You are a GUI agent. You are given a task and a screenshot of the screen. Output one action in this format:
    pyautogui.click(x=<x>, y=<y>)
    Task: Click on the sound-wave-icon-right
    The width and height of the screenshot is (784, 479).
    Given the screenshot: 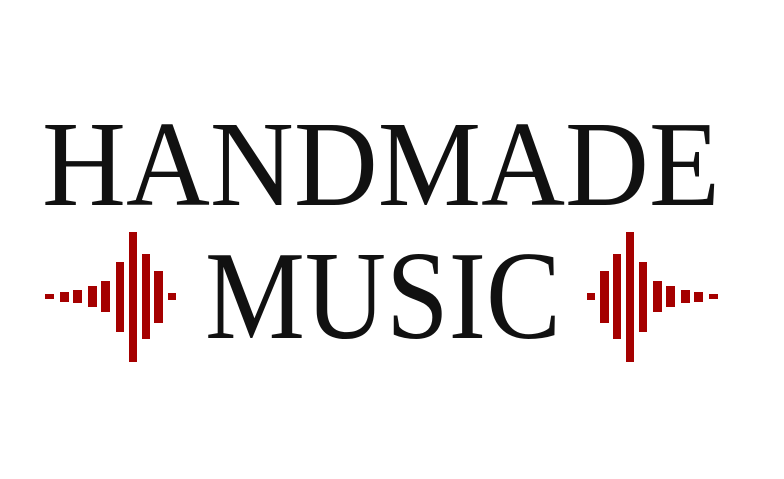 What is the action you would take?
    pyautogui.click(x=652, y=297)
    